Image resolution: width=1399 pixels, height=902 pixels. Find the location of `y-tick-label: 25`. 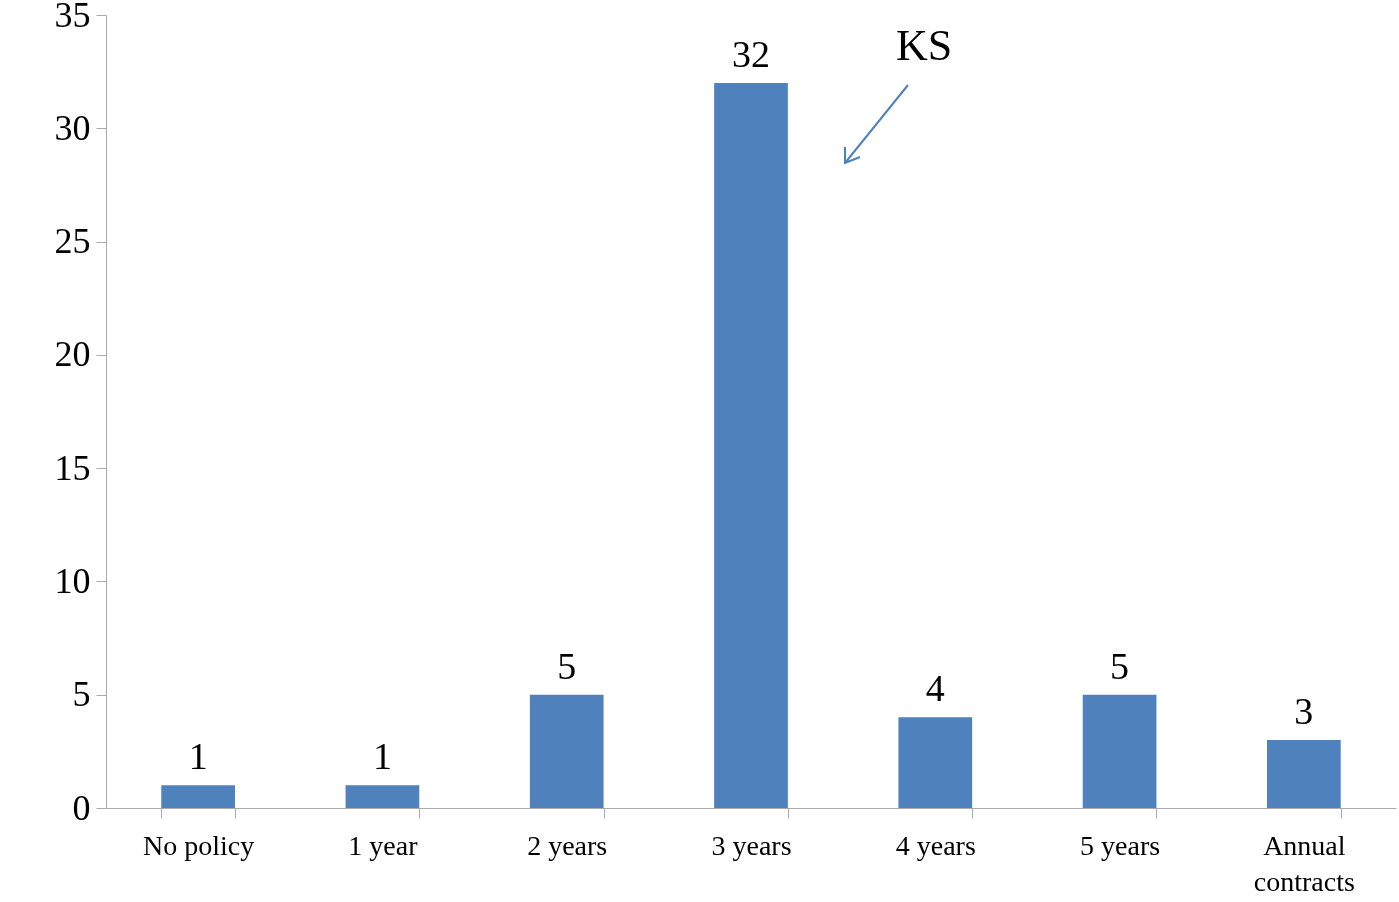

y-tick-label: 25 is located at coordinates (72, 241).